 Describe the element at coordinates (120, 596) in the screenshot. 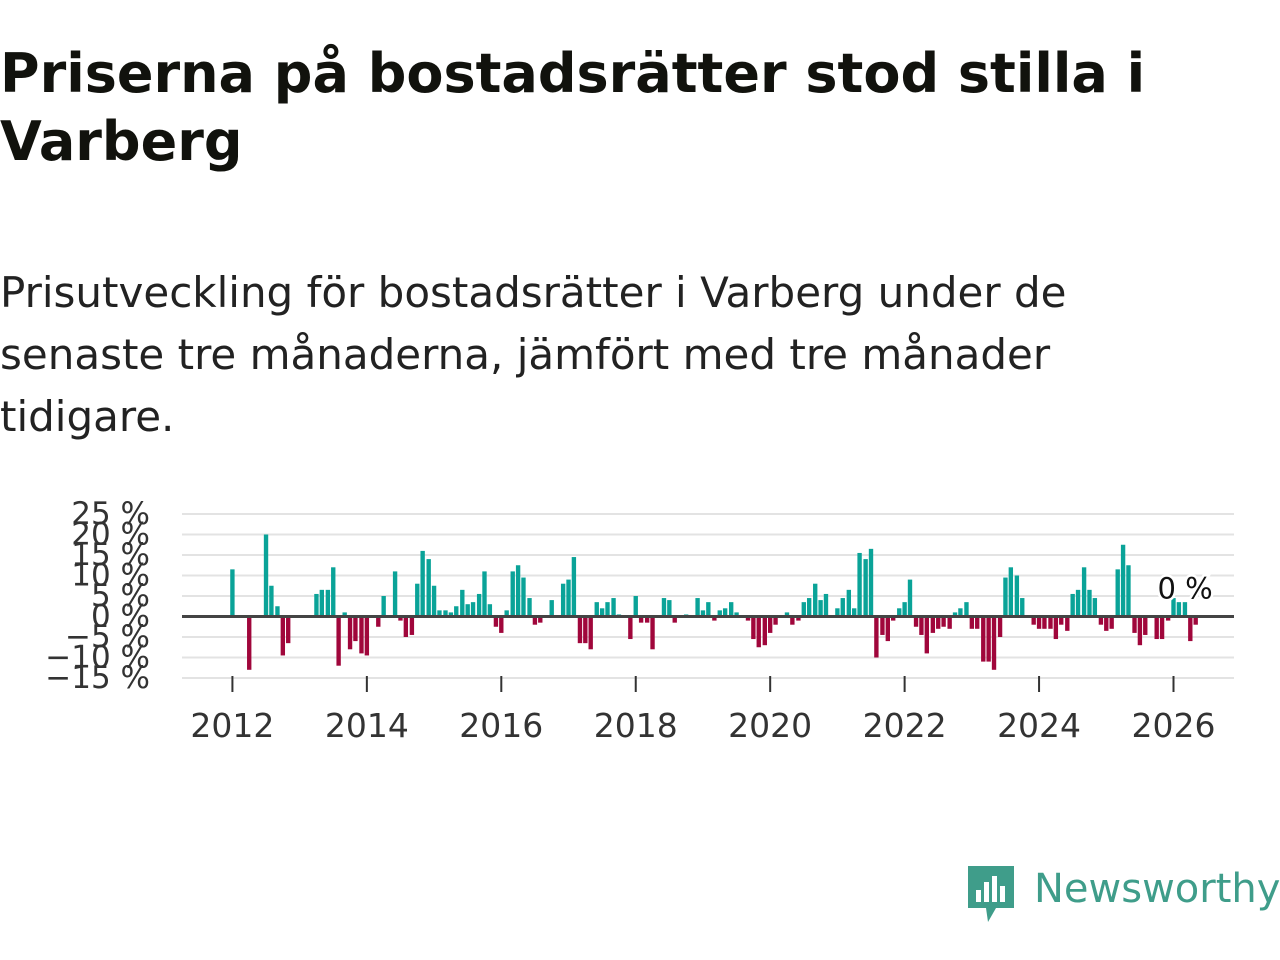

I see `y-tick-label: 5 %` at that location.